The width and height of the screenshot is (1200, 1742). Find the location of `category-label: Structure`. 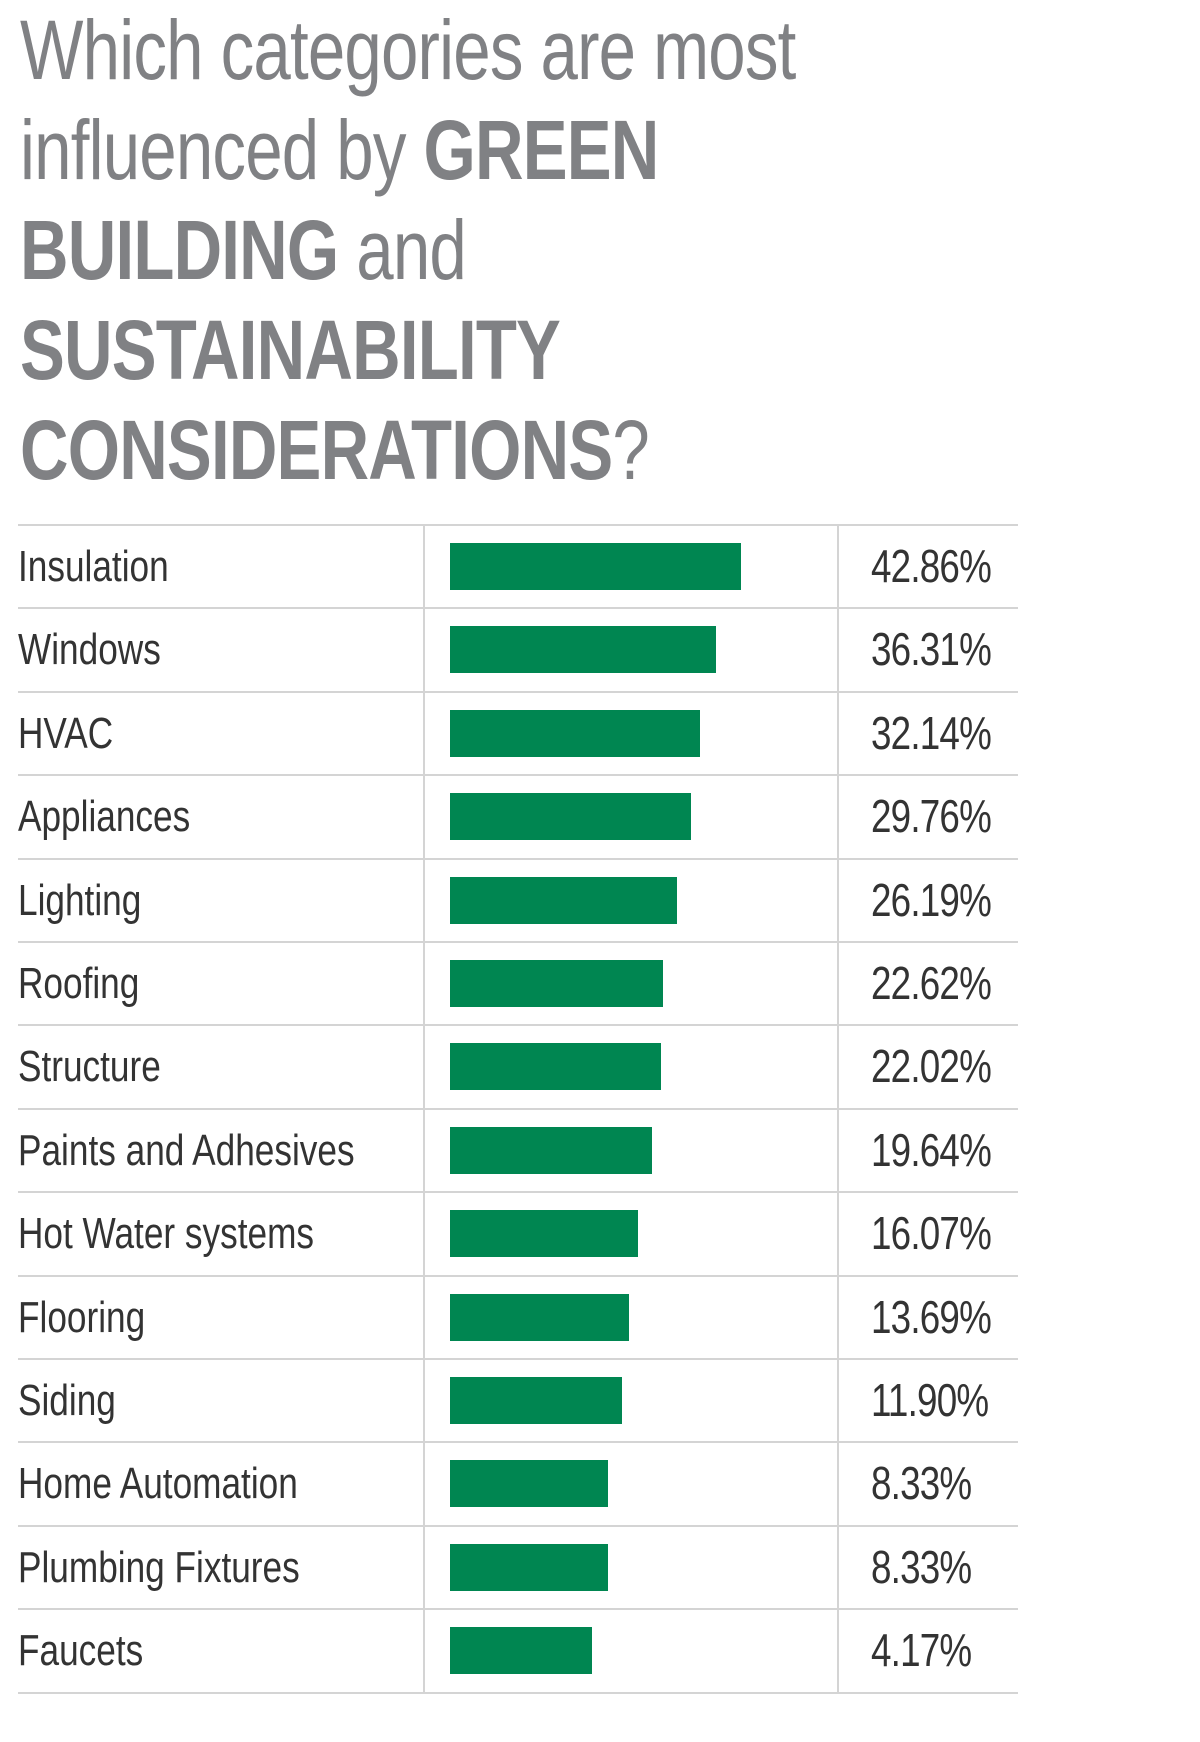

category-label: Structure is located at coordinates (89, 1067).